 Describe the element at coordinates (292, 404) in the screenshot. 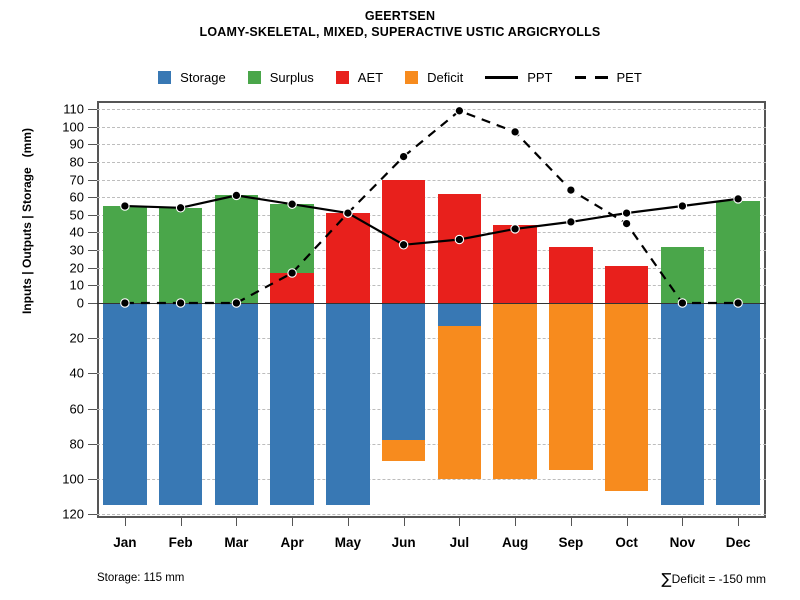

I see `bar-storage-apr` at that location.